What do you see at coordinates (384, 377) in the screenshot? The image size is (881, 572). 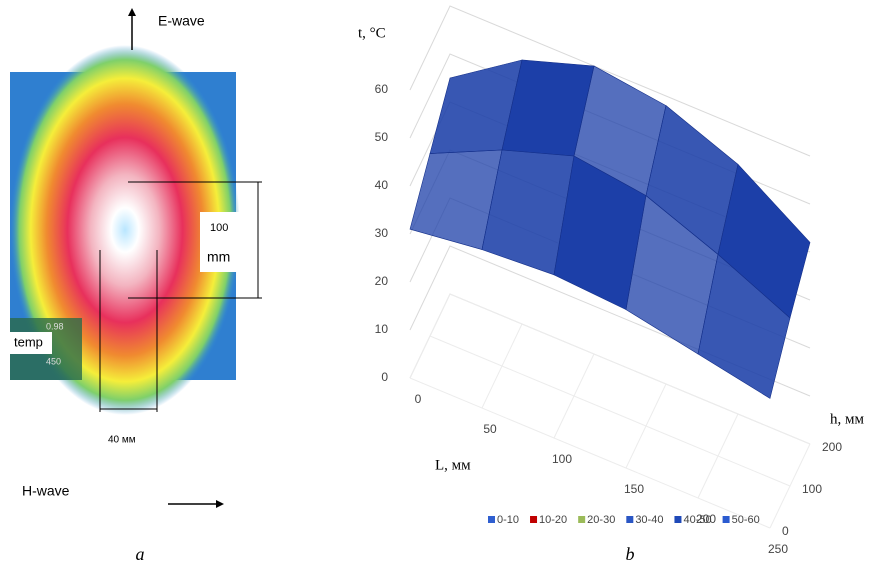 I see `z-tick-label: 0` at bounding box center [384, 377].